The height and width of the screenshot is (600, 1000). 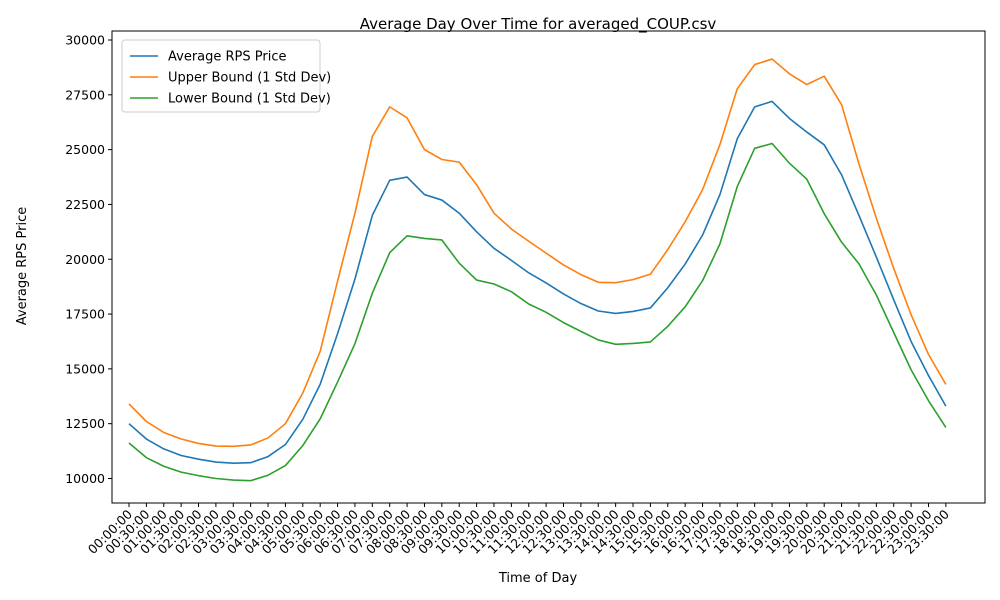 What do you see at coordinates (85, 478) in the screenshot?
I see `y-tick-label: 10000` at bounding box center [85, 478].